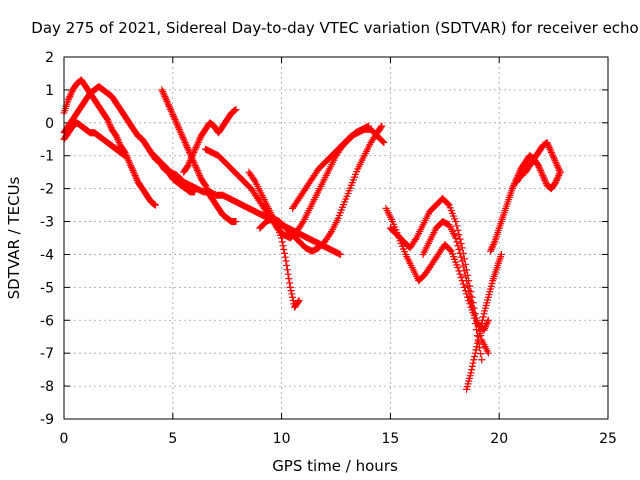 The image size is (640, 480). Describe the element at coordinates (608, 439) in the screenshot. I see `x-tick-label: 25` at that location.